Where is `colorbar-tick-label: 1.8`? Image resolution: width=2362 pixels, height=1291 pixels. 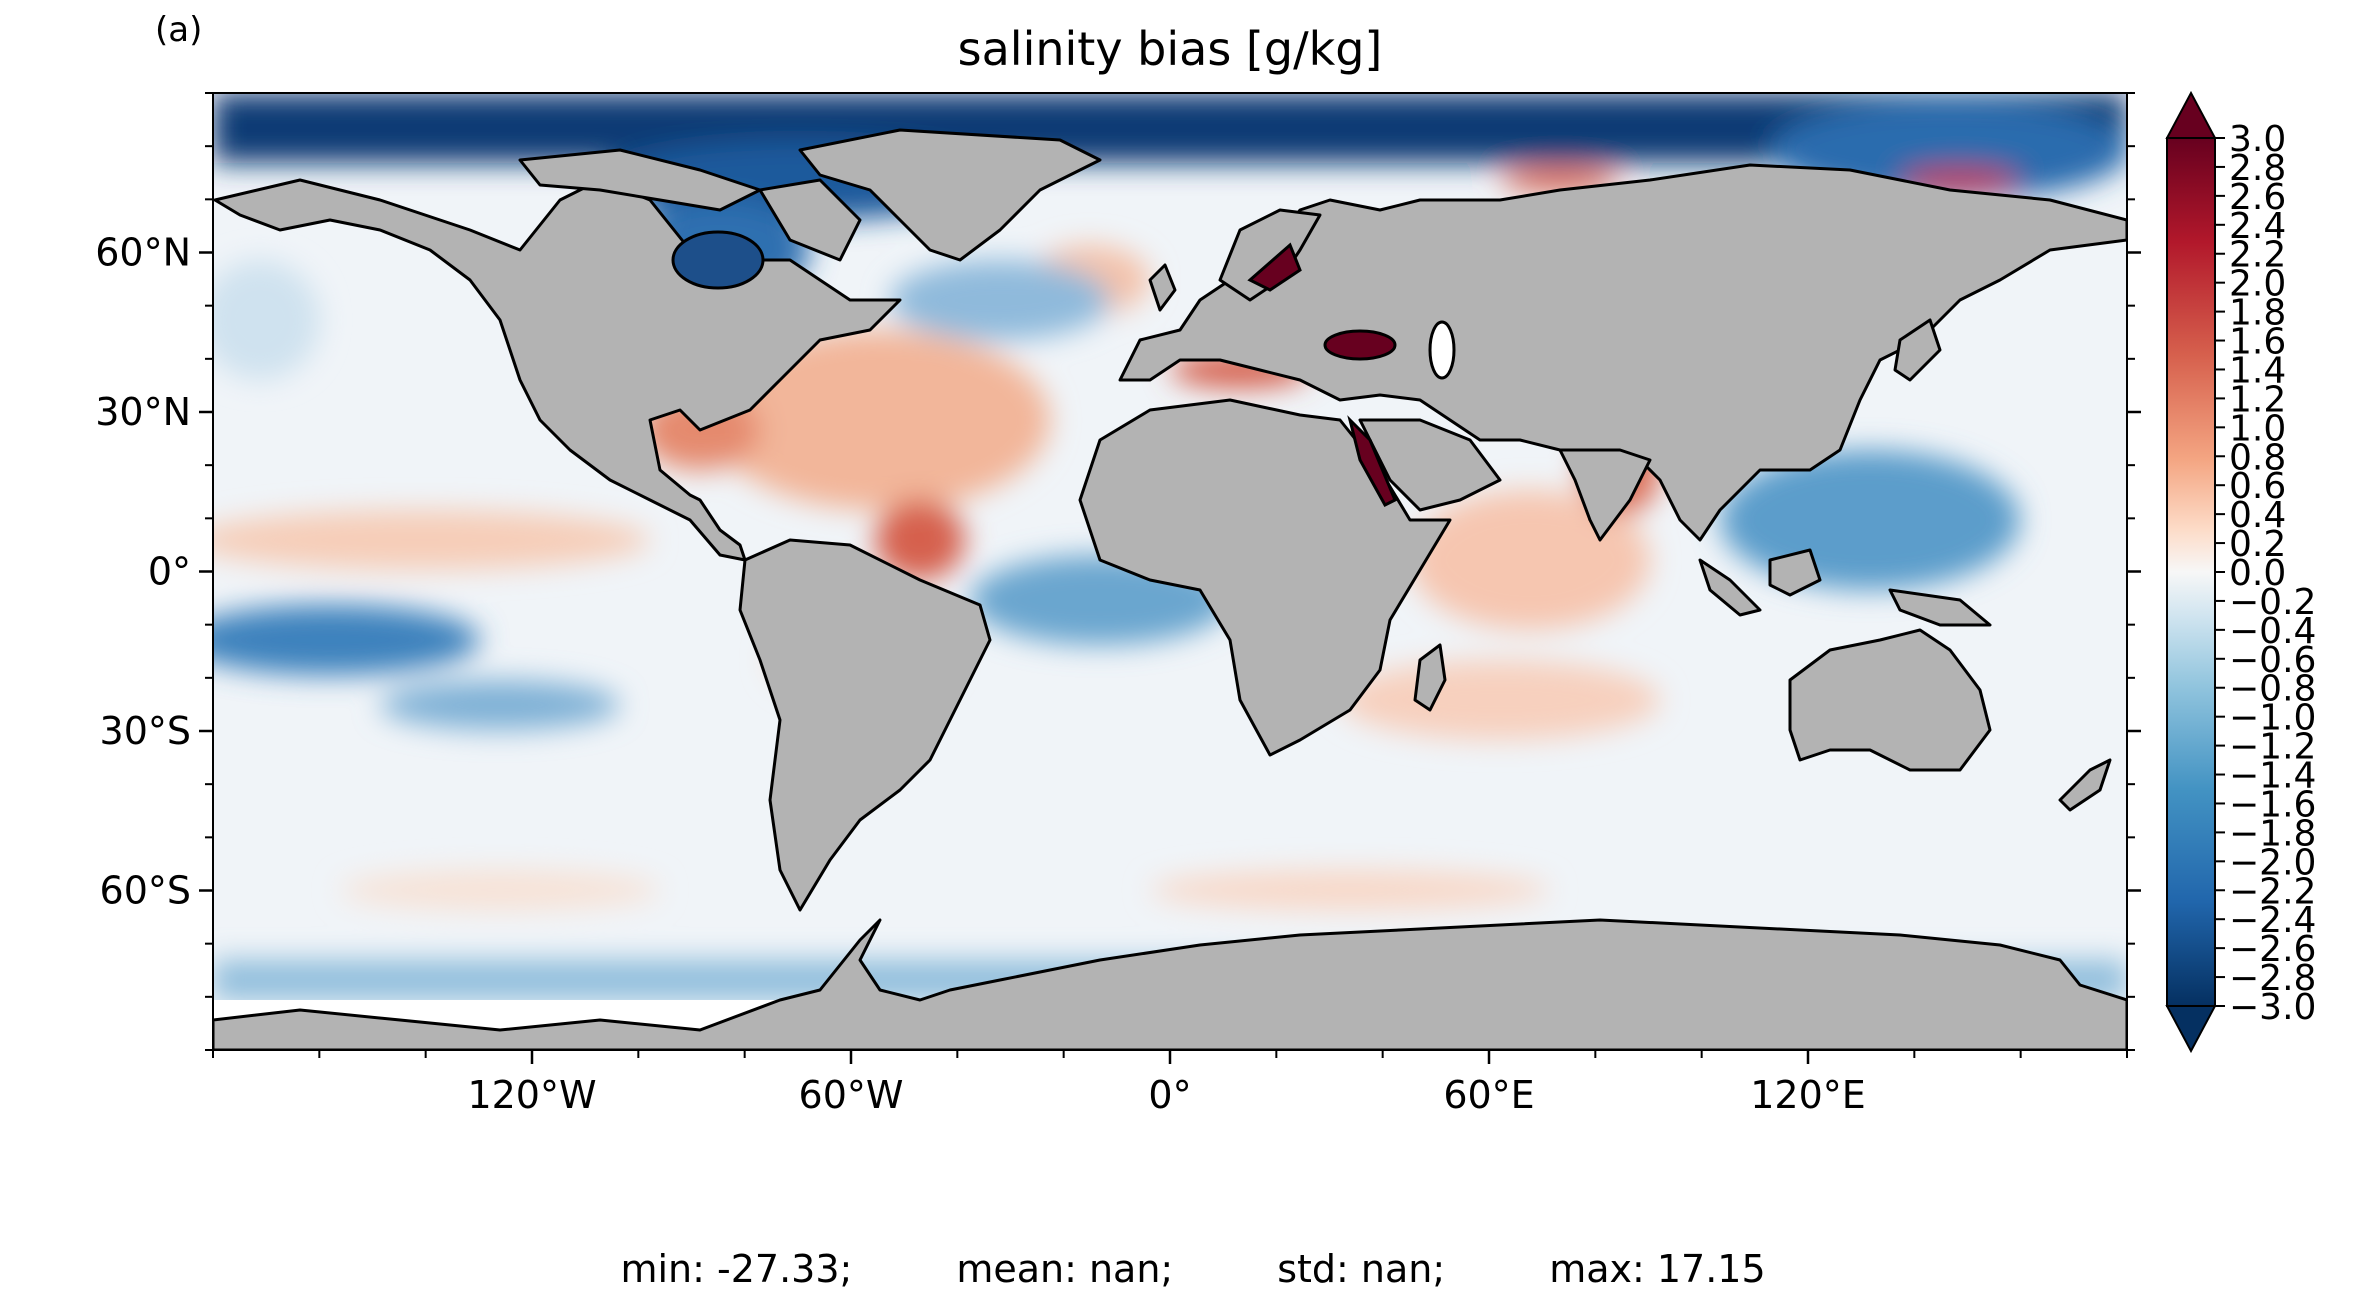 colorbar-tick-label: 1.8 is located at coordinates (2257, 313).